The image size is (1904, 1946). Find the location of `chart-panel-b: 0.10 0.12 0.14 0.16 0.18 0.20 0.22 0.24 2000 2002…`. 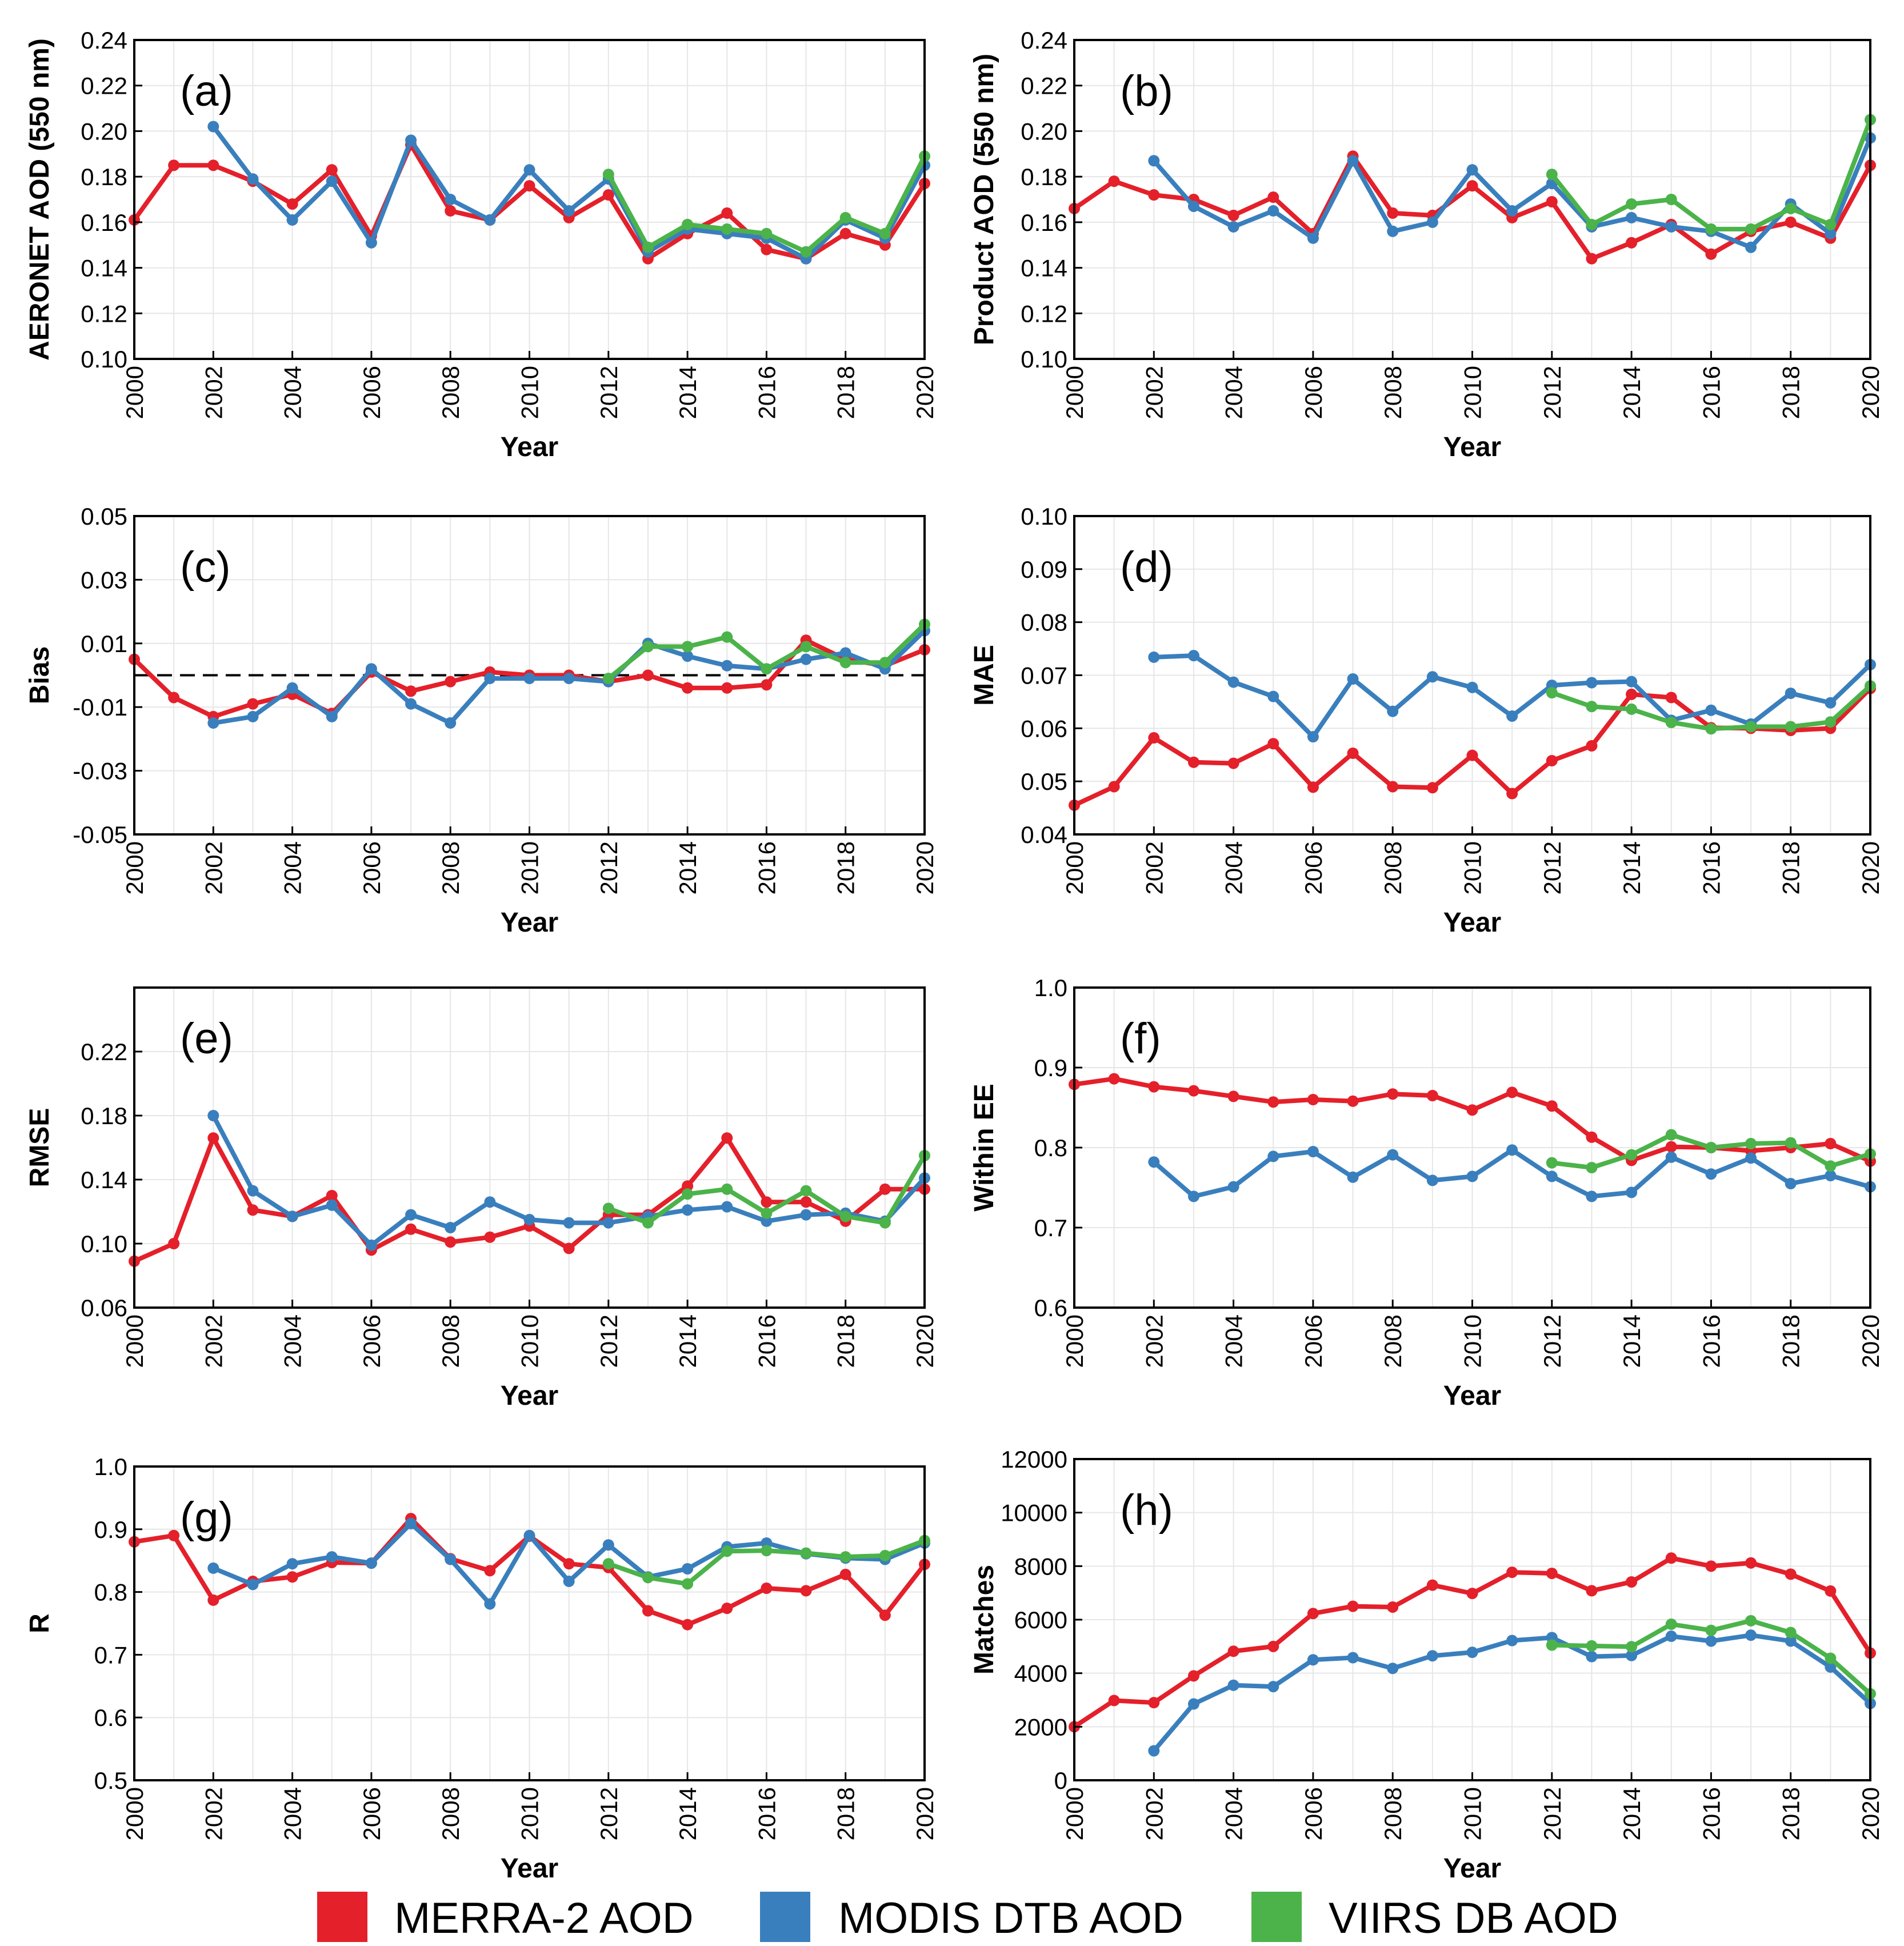

chart-panel-b: 0.10 0.12 0.14 0.16 0.18 0.20 0.22 0.24 2000 2002… is located at coordinates (1426, 244).